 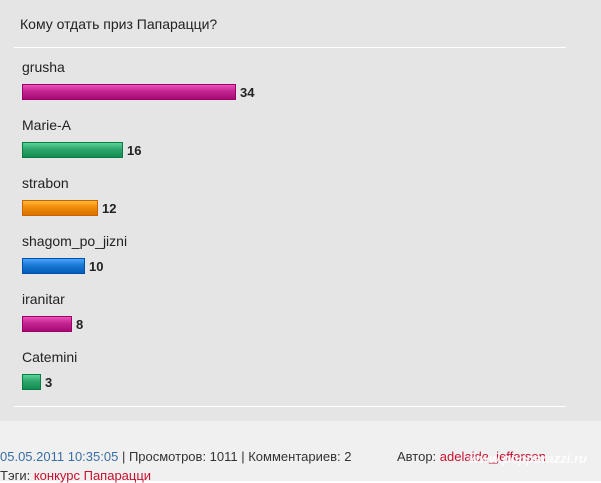 What do you see at coordinates (50, 357) in the screenshot?
I see `option-label: Catemini` at bounding box center [50, 357].